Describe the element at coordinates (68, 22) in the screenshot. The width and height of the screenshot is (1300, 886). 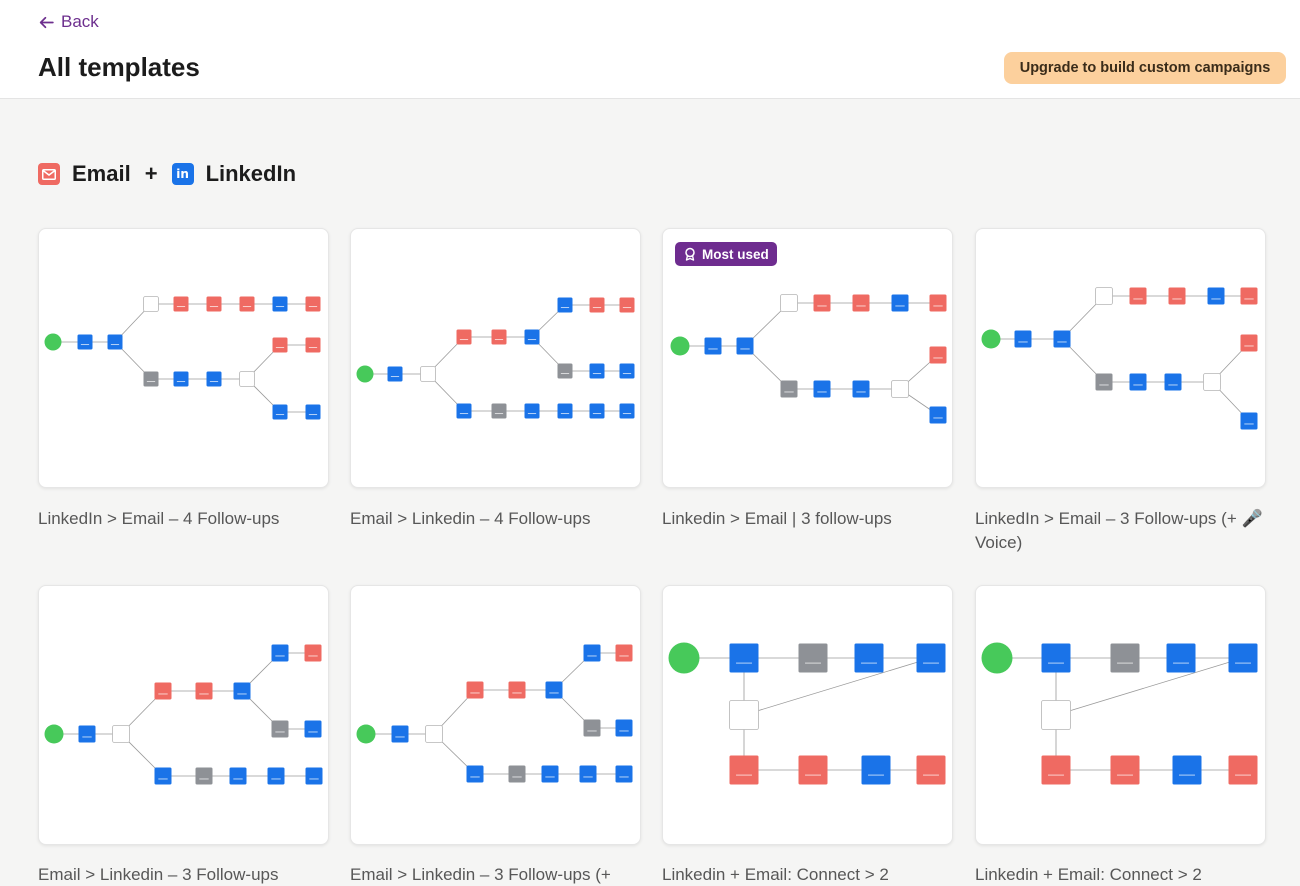
I see `back-link: Back` at that location.